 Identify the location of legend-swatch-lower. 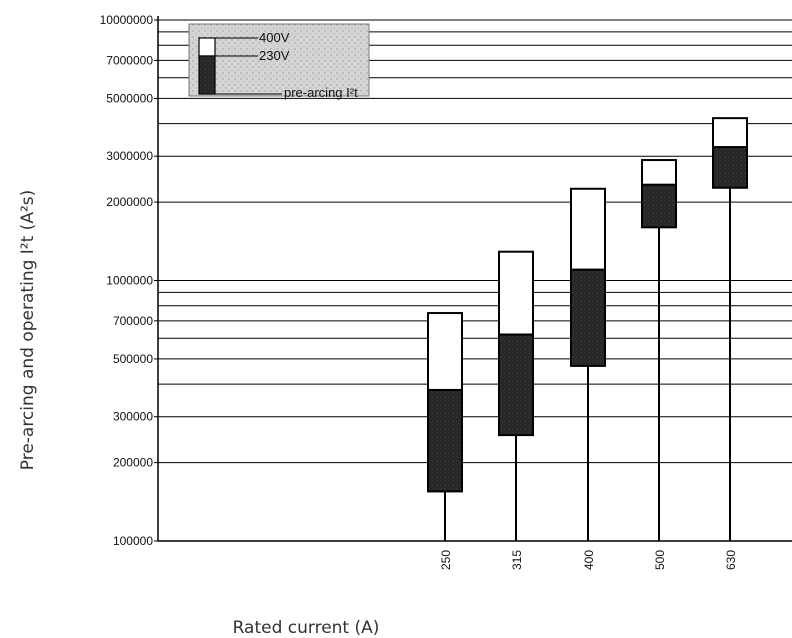
(207, 75).